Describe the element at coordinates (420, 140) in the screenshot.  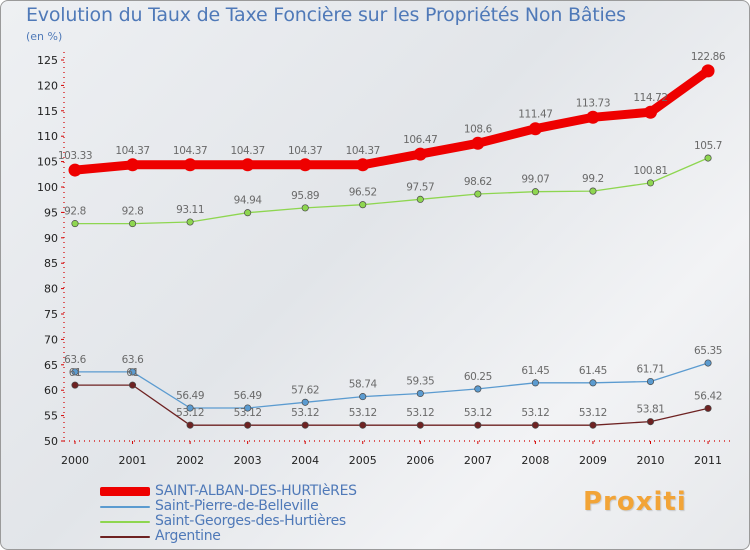
I see `data-label-saint-alban: 106.47` at that location.